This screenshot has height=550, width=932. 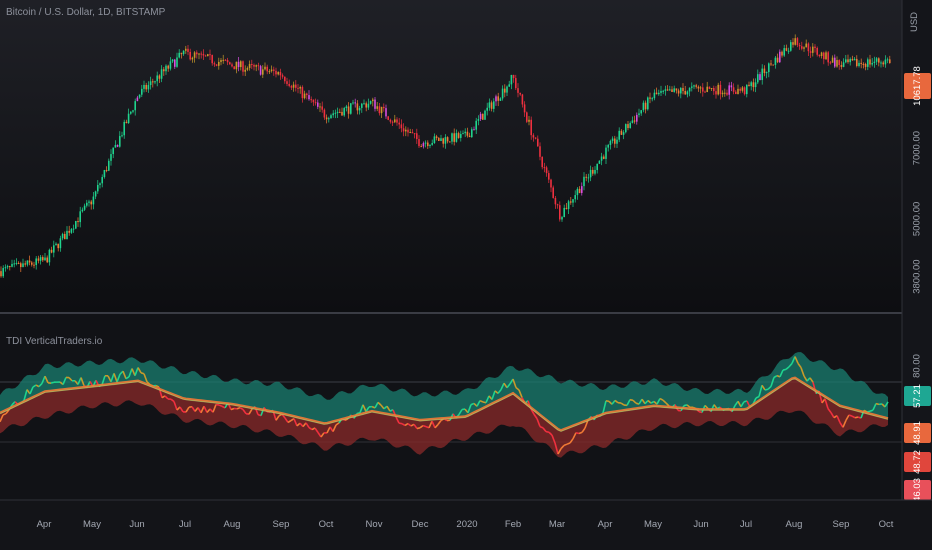 What do you see at coordinates (917, 462) in the screenshot?
I see `indicator-value-tag` at bounding box center [917, 462].